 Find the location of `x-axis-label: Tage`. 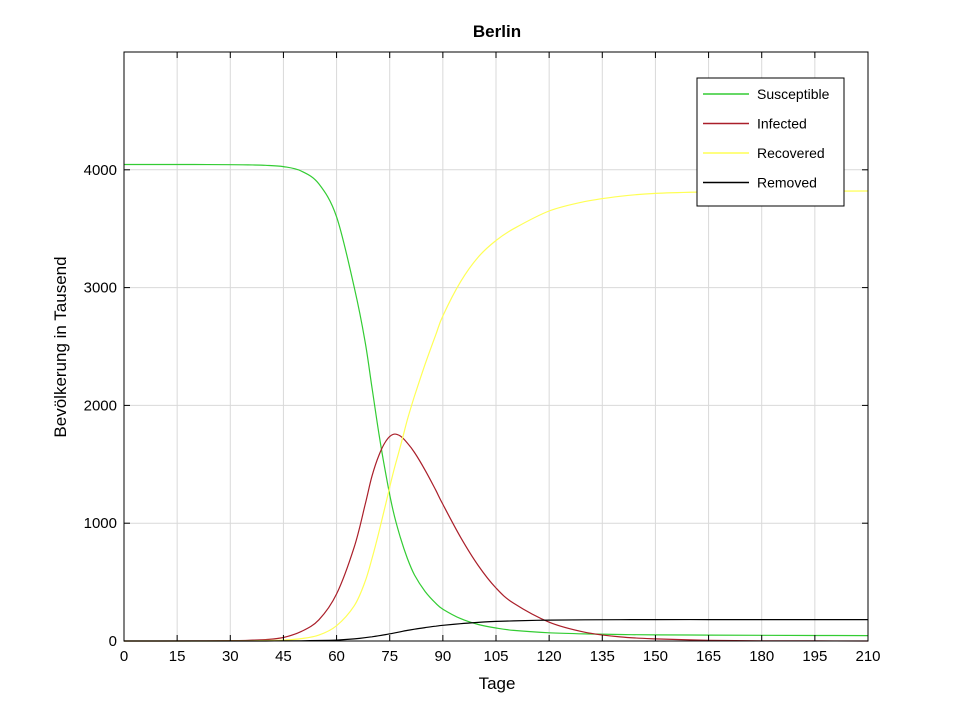

x-axis-label: Tage is located at coordinates (497, 683).